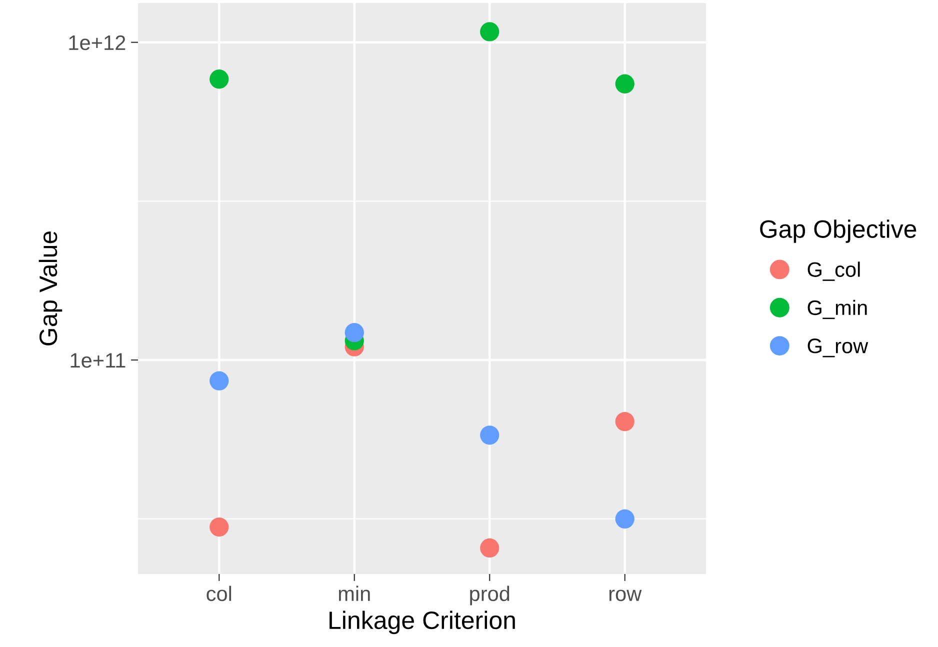 Image resolution: width=938 pixels, height=647 pixels. Describe the element at coordinates (838, 231) in the screenshot. I see `legend-title: Gap Objective` at that location.